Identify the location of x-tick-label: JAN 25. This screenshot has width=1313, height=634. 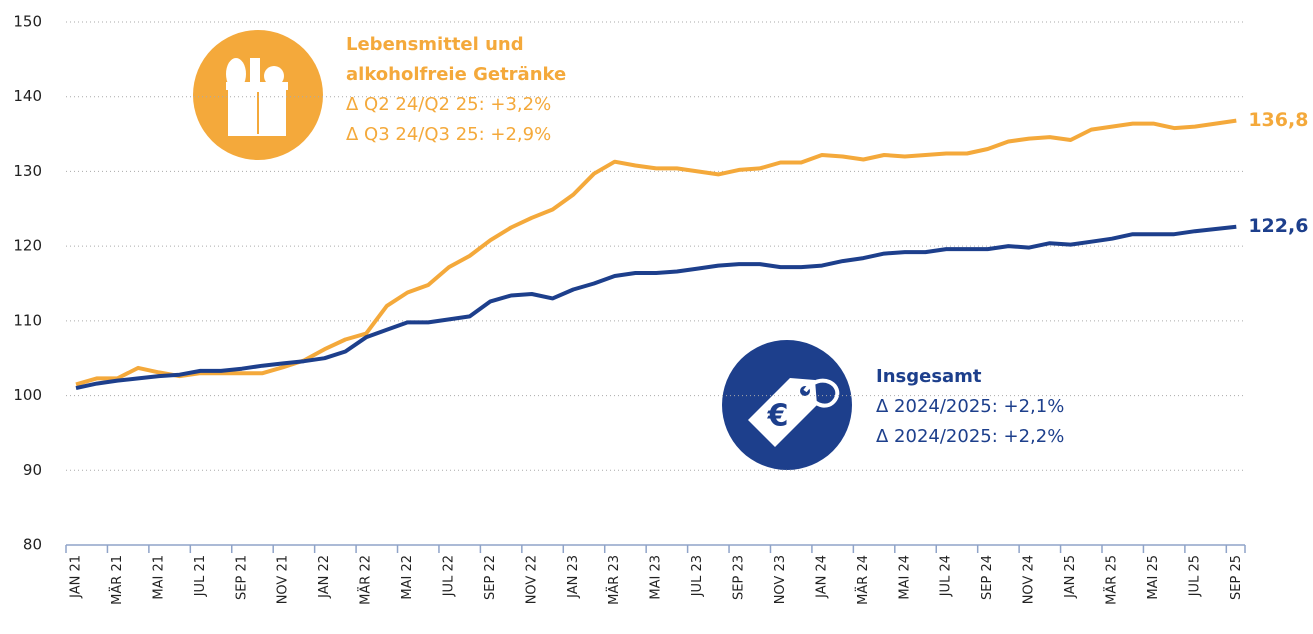
(1070, 577).